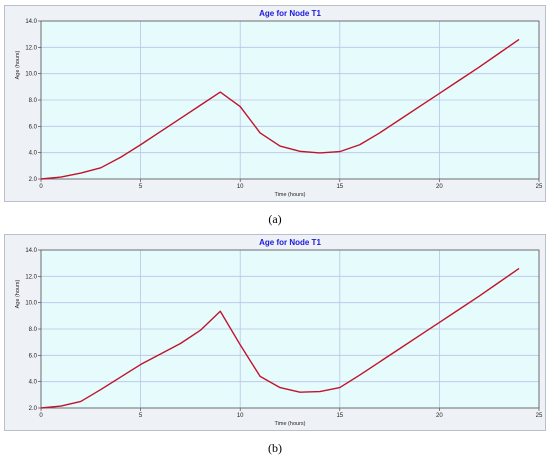  I want to click on caption-b: (b), so click(275, 448).